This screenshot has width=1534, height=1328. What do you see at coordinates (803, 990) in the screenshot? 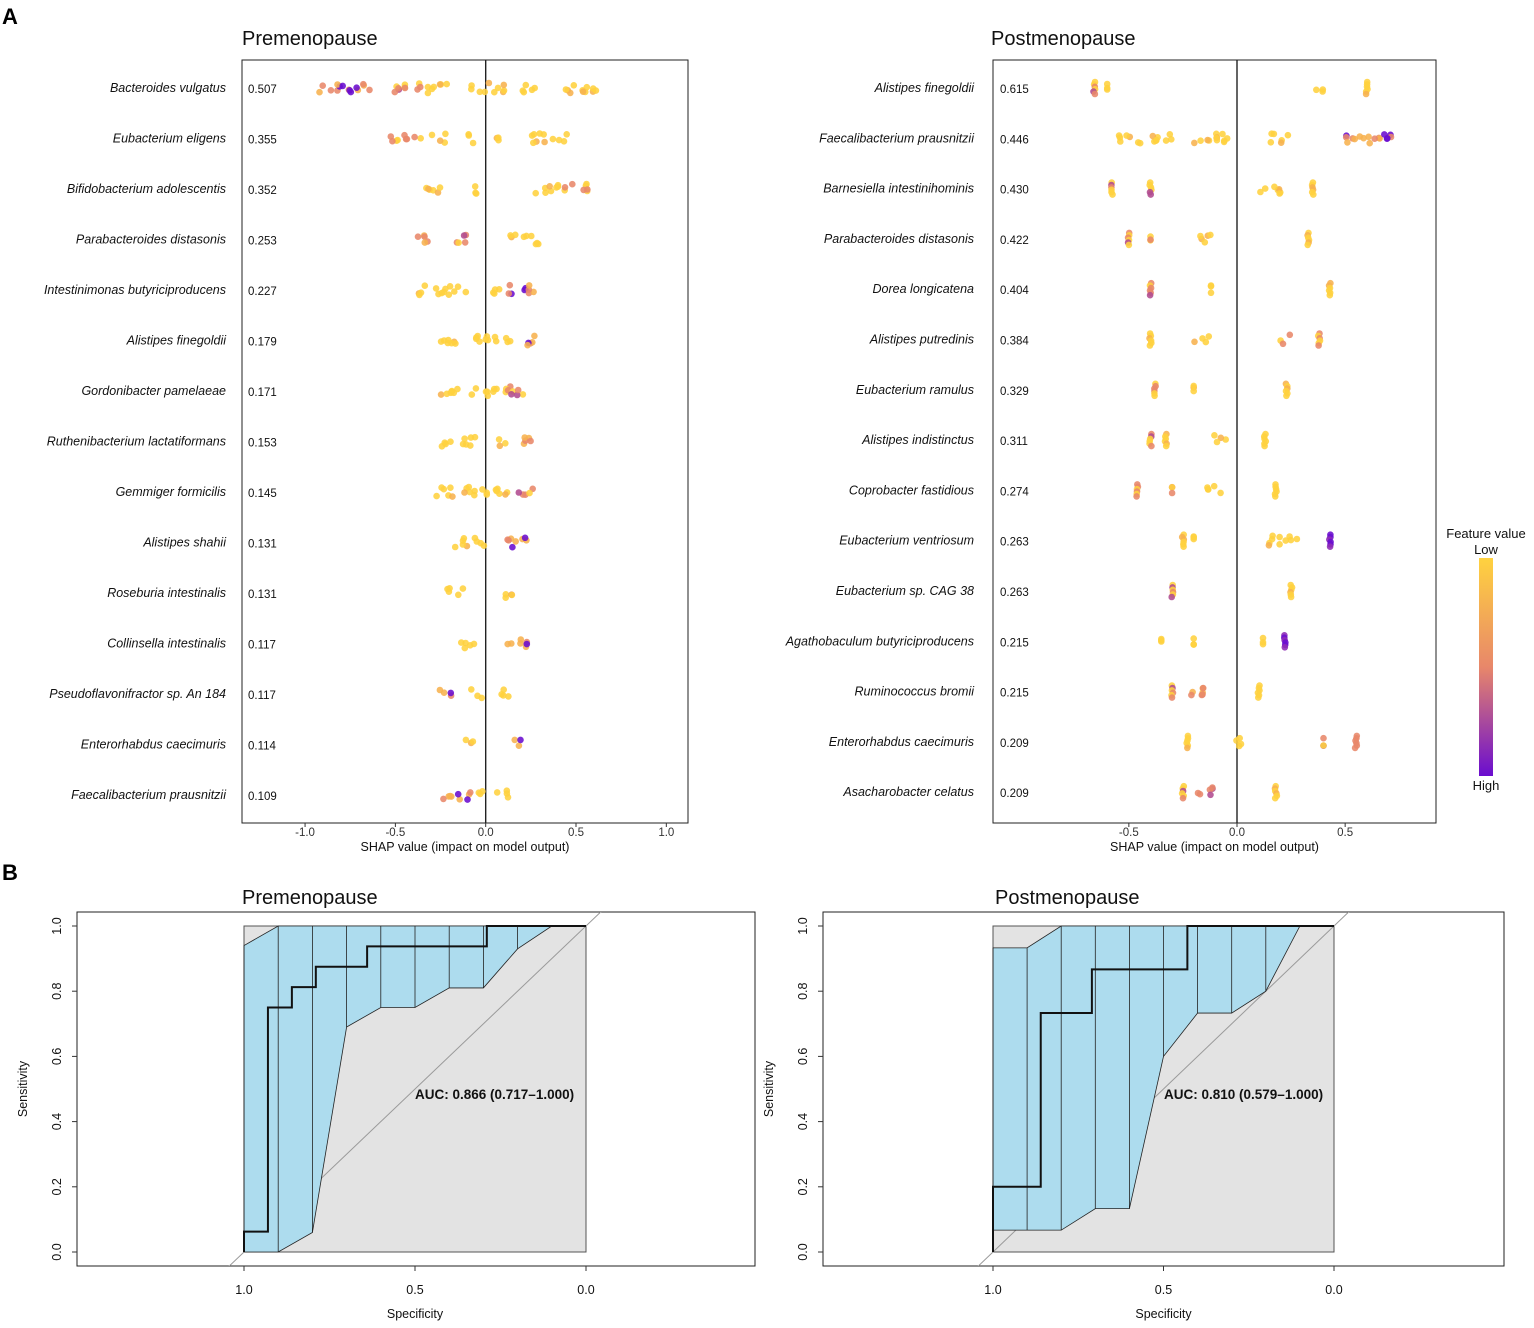
I see `y-tick-label: 0.8` at bounding box center [803, 990].